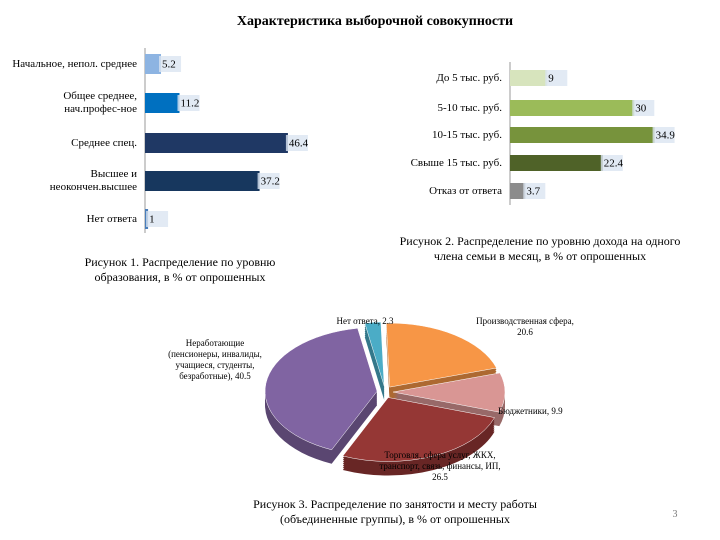  I want to click on value-label: 3.7, so click(533, 192).